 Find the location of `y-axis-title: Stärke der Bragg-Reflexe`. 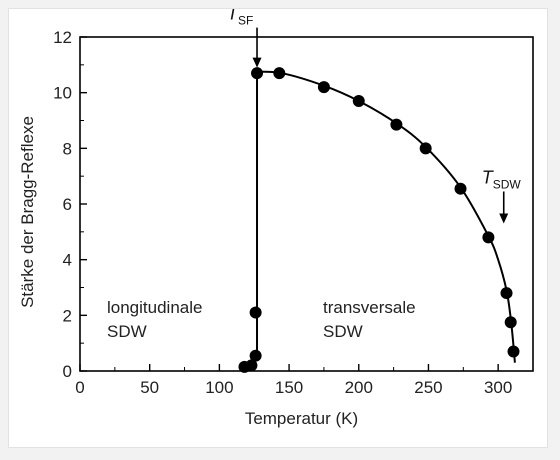

y-axis-title: Stärke der Bragg-Reflexe is located at coordinates (27, 212).